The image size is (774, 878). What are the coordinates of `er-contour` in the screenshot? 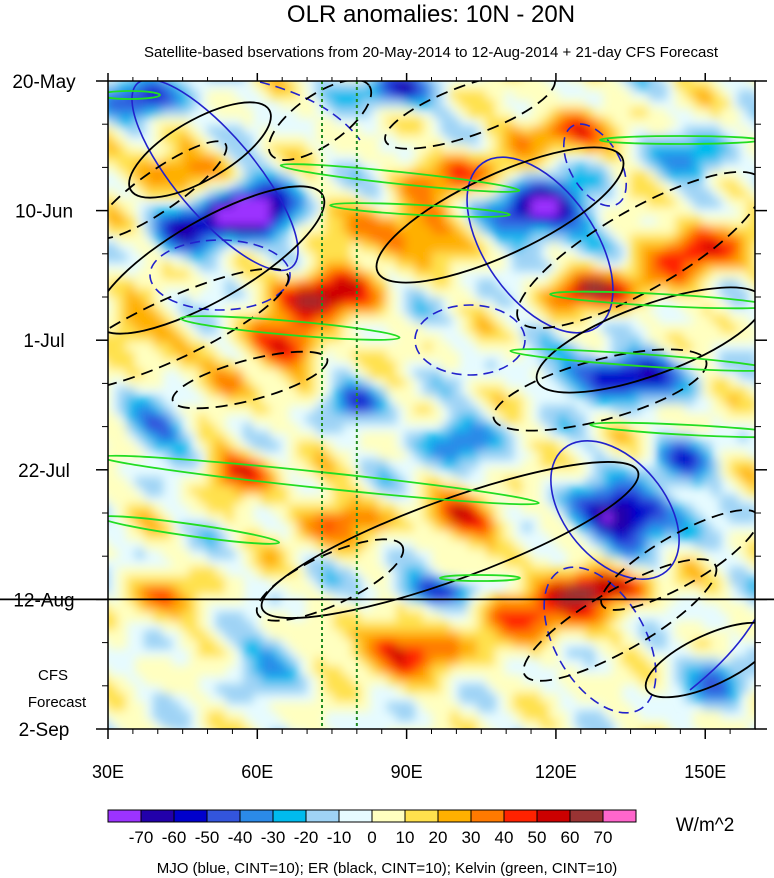 It's located at (450, 540).